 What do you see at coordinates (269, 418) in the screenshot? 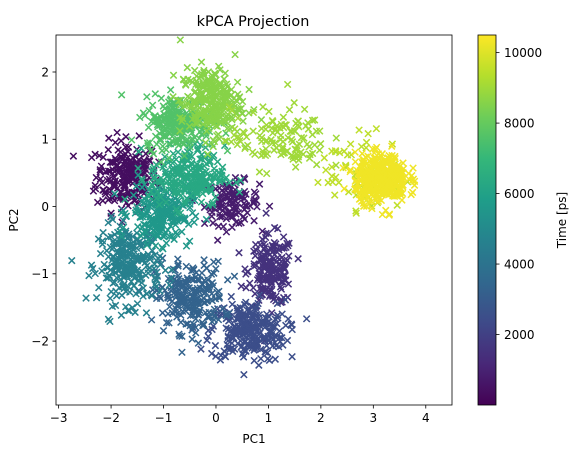
I see `x-tick-label: 1` at bounding box center [269, 418].